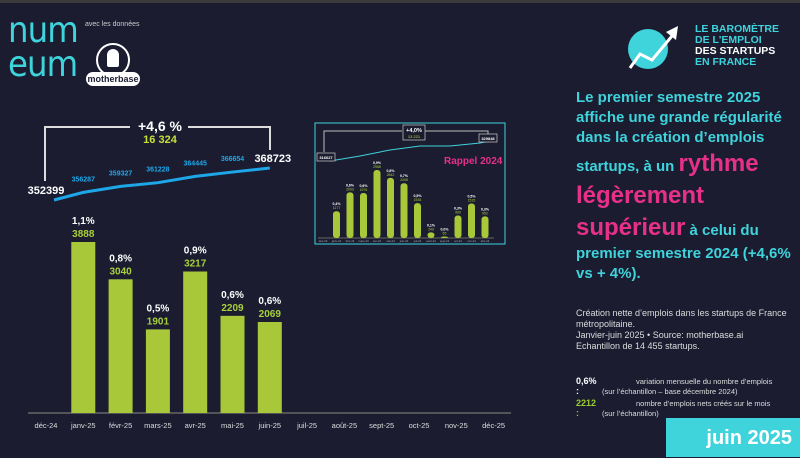 The height and width of the screenshot is (458, 800). Describe the element at coordinates (390, 241) in the screenshot. I see `inset-x-tick-label: mai-24` at that location.